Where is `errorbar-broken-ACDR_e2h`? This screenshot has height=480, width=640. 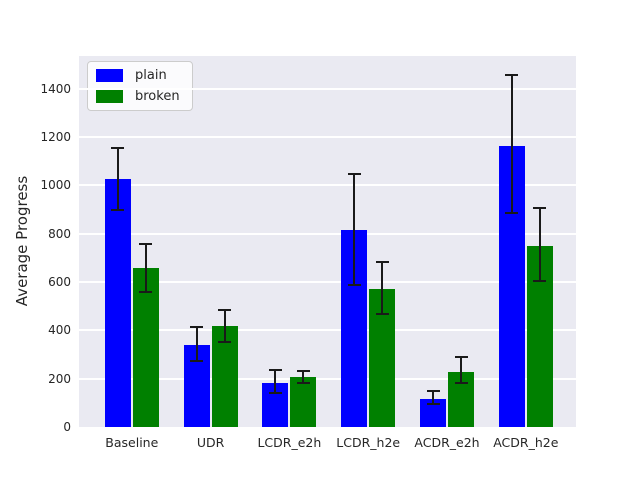
errorbar-broken-ACDR_e2h is located at coordinates (461, 370).